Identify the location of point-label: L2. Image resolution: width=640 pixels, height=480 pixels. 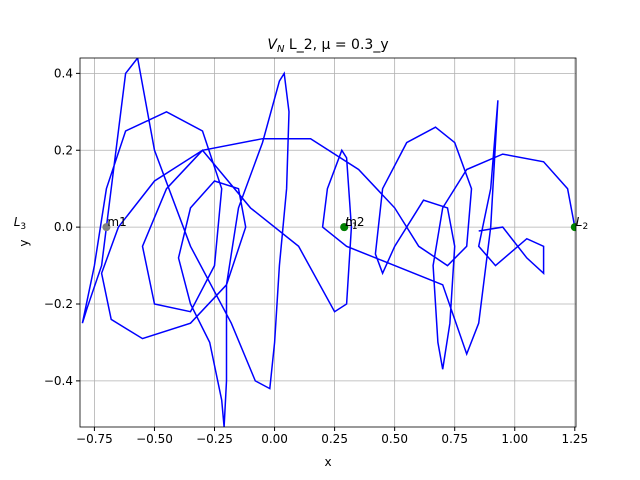
(582, 223).